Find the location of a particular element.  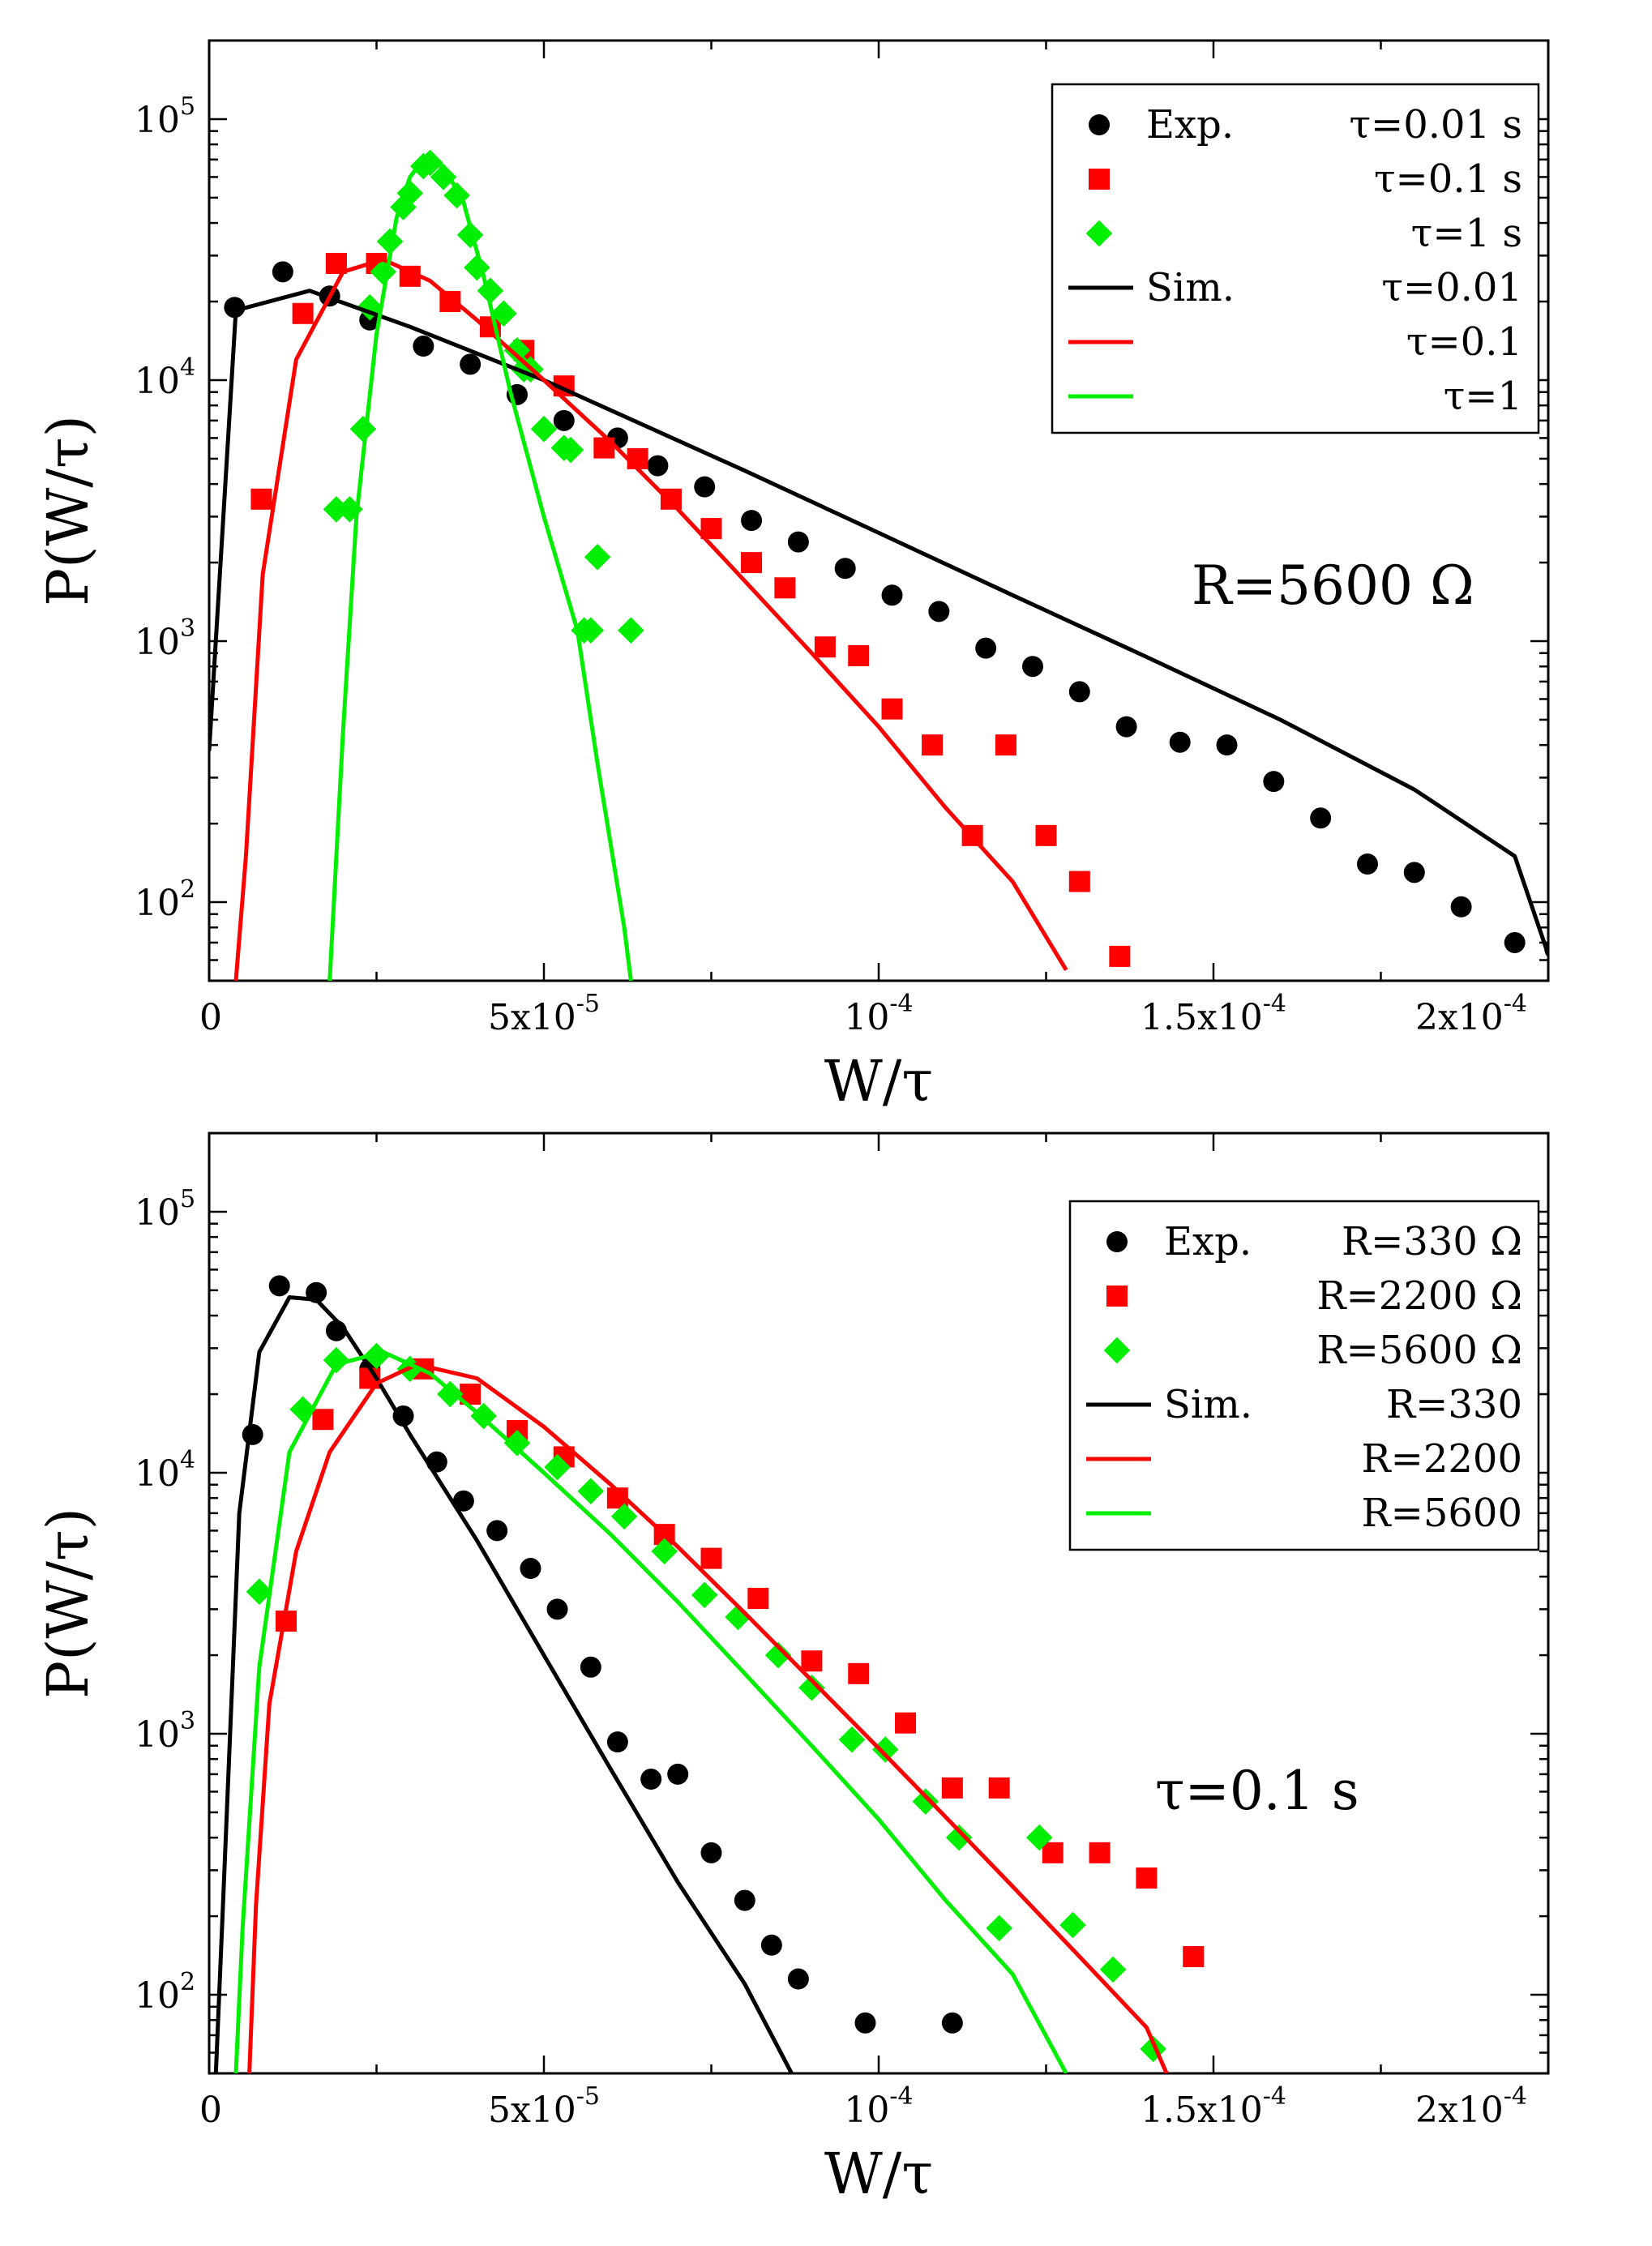

legend-box is located at coordinates (1295, 258).